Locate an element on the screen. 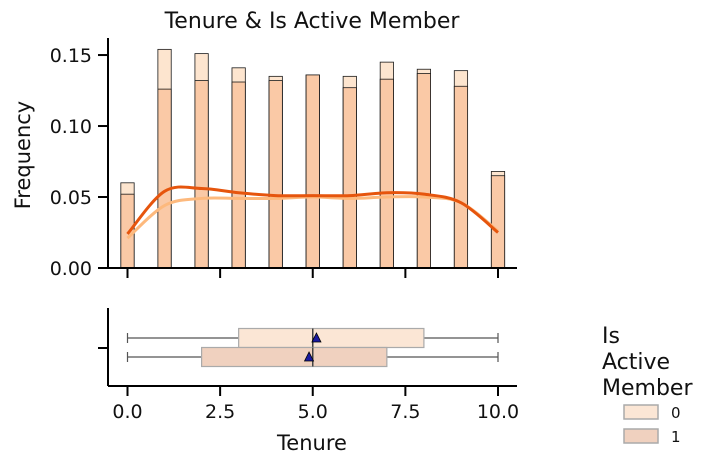  x-tick-label: 0.0 is located at coordinates (127, 412).